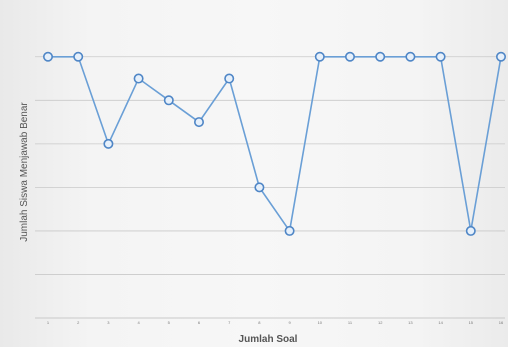 The image size is (508, 347). Describe the element at coordinates (229, 322) in the screenshot. I see `x-tick-label: 7` at that location.